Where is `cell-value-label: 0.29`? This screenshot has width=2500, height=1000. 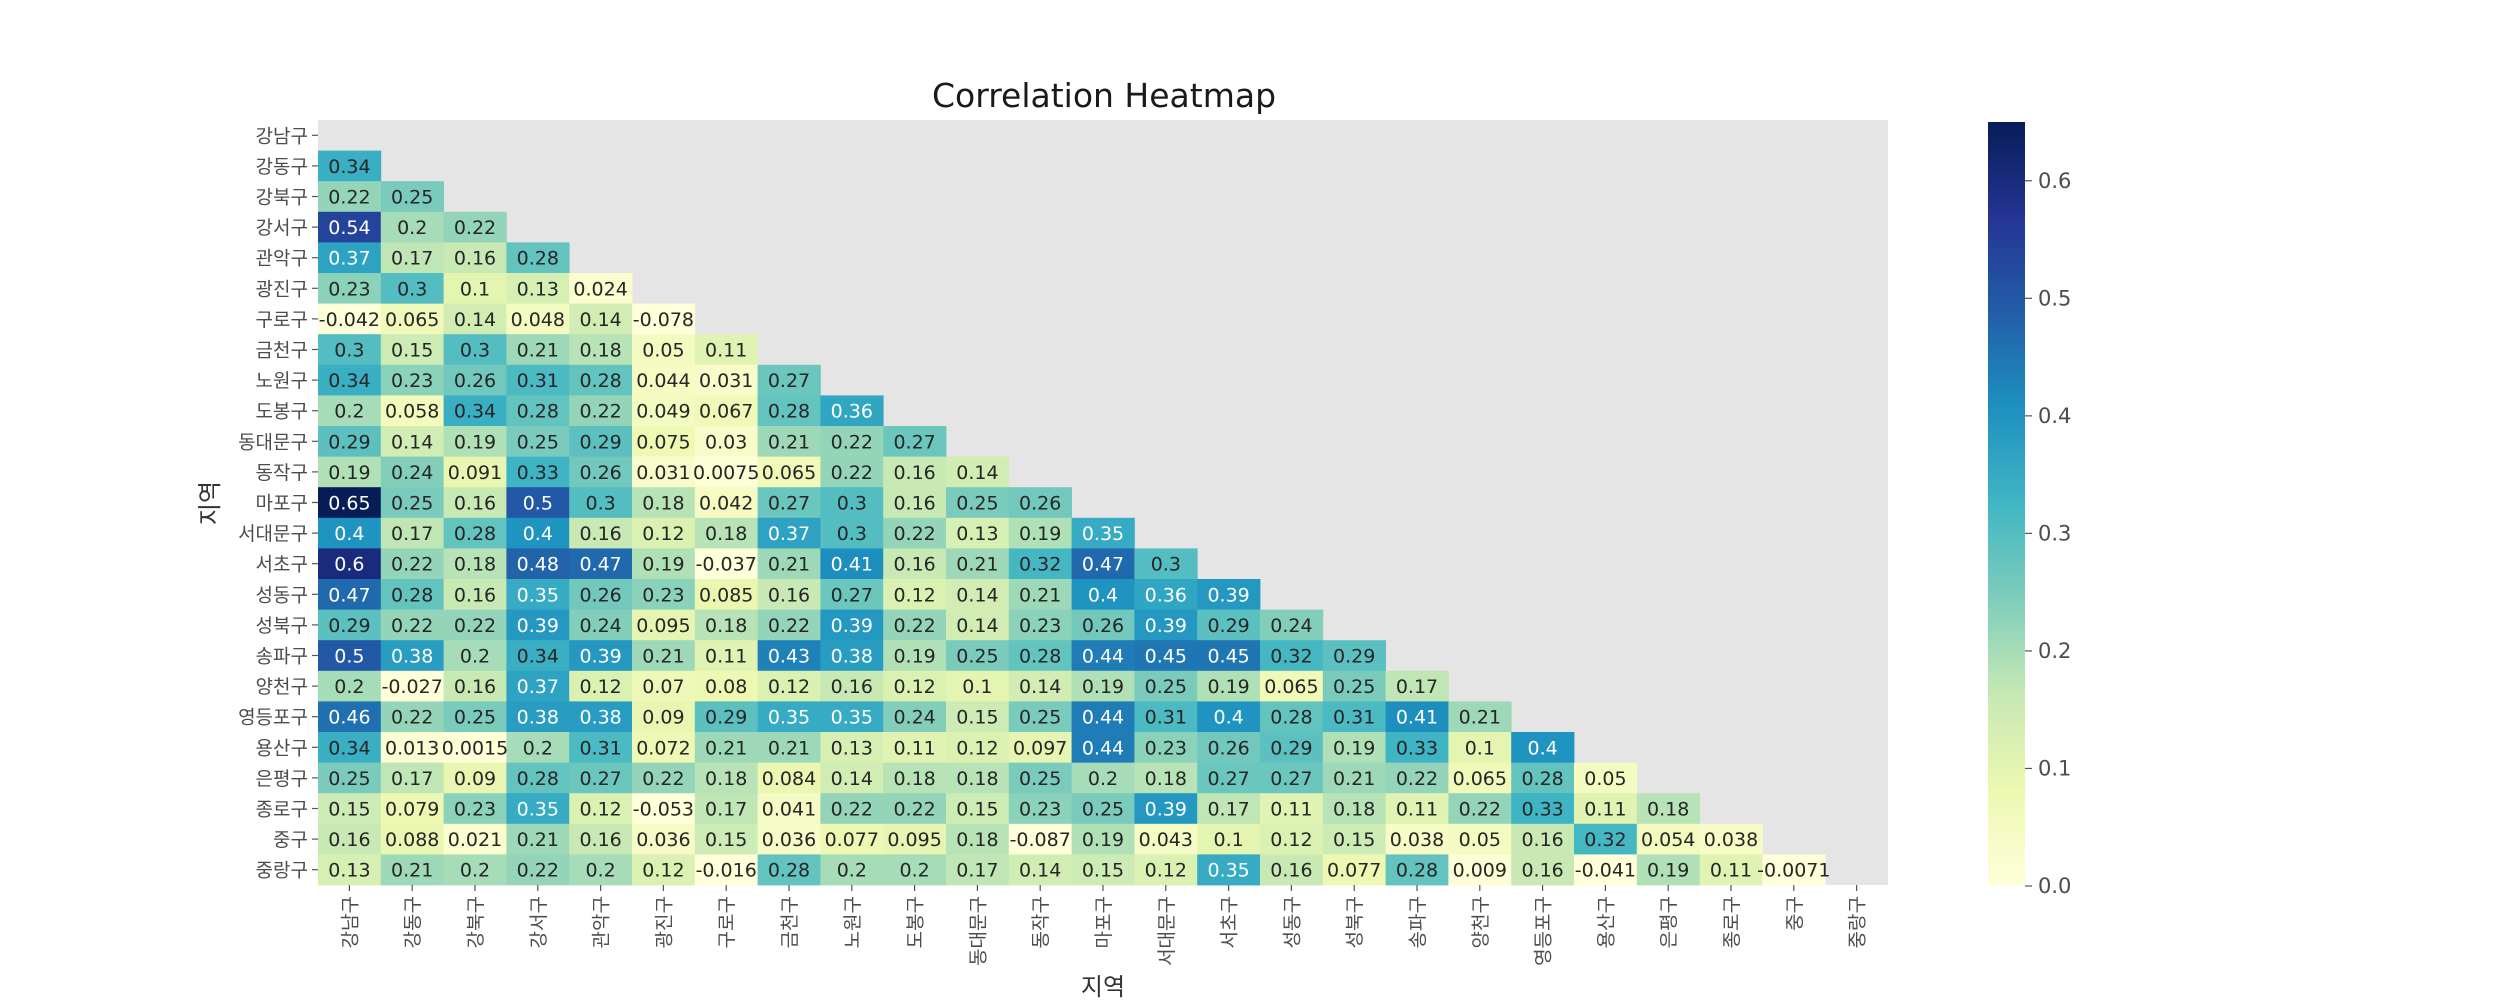
cell-value-label: 0.29 is located at coordinates (1354, 657).